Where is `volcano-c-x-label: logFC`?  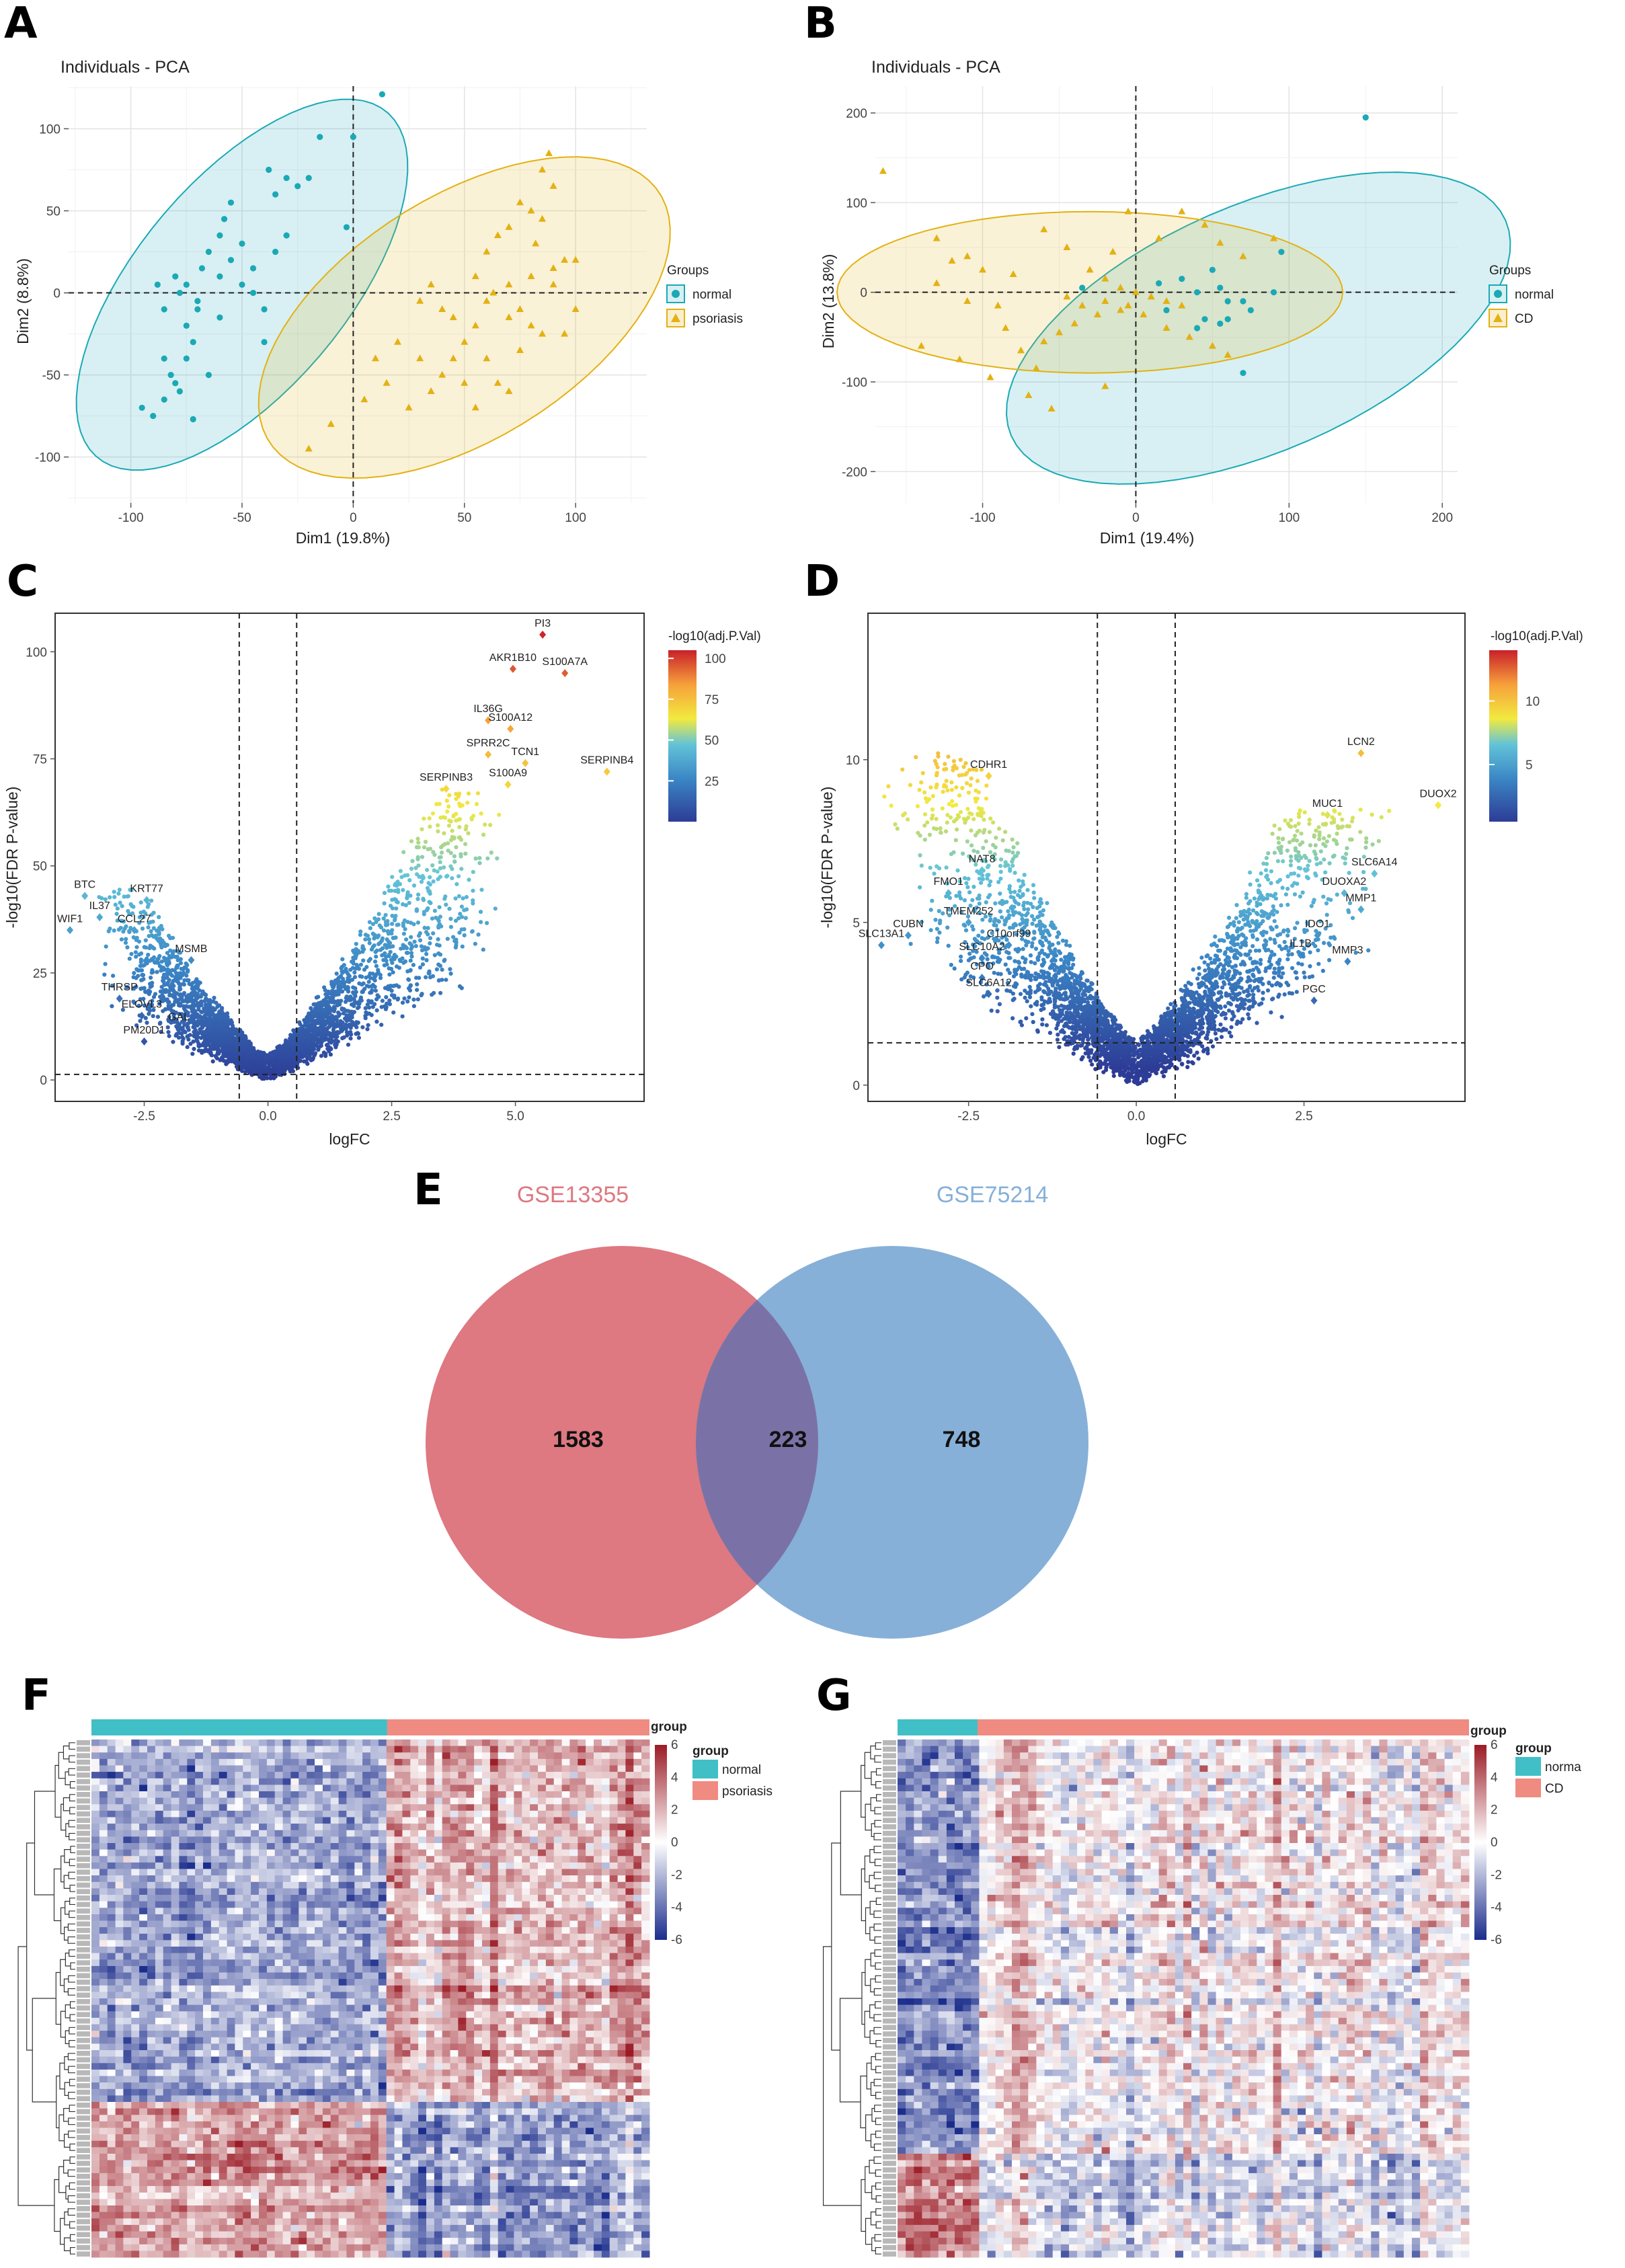
volcano-c-x-label: logFC is located at coordinates (349, 1139).